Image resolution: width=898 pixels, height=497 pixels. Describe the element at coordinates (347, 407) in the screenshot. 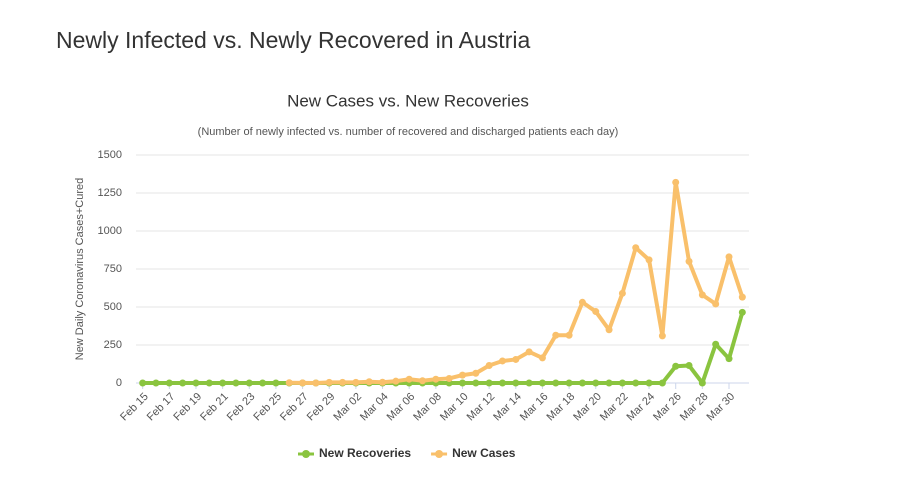

I see `x-tick-label: Mar 02` at that location.